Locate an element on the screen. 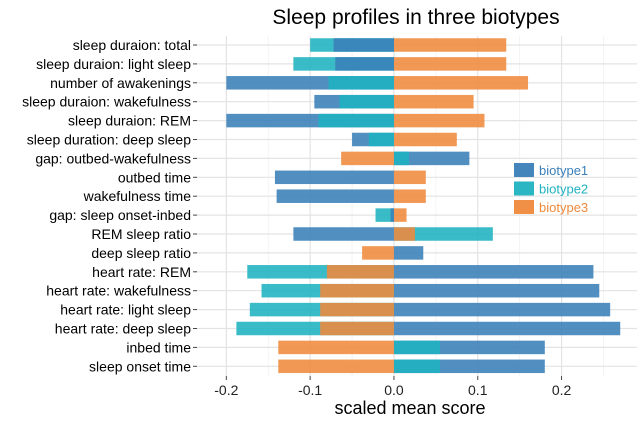 The width and height of the screenshot is (642, 423). legend: biotype1 biotype2 biotype3 is located at coordinates (551, 189).